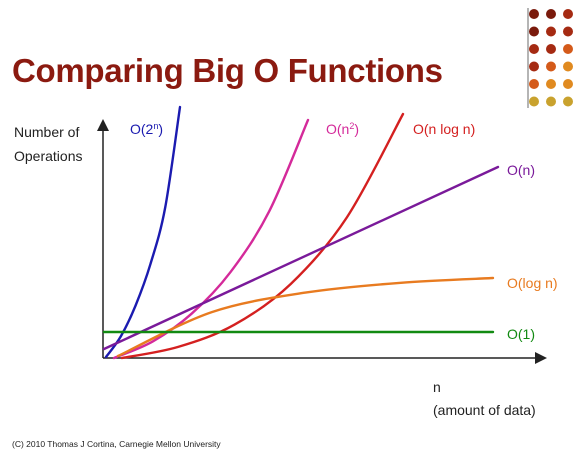  I want to click on series-label-1: O(n2), so click(343, 129).